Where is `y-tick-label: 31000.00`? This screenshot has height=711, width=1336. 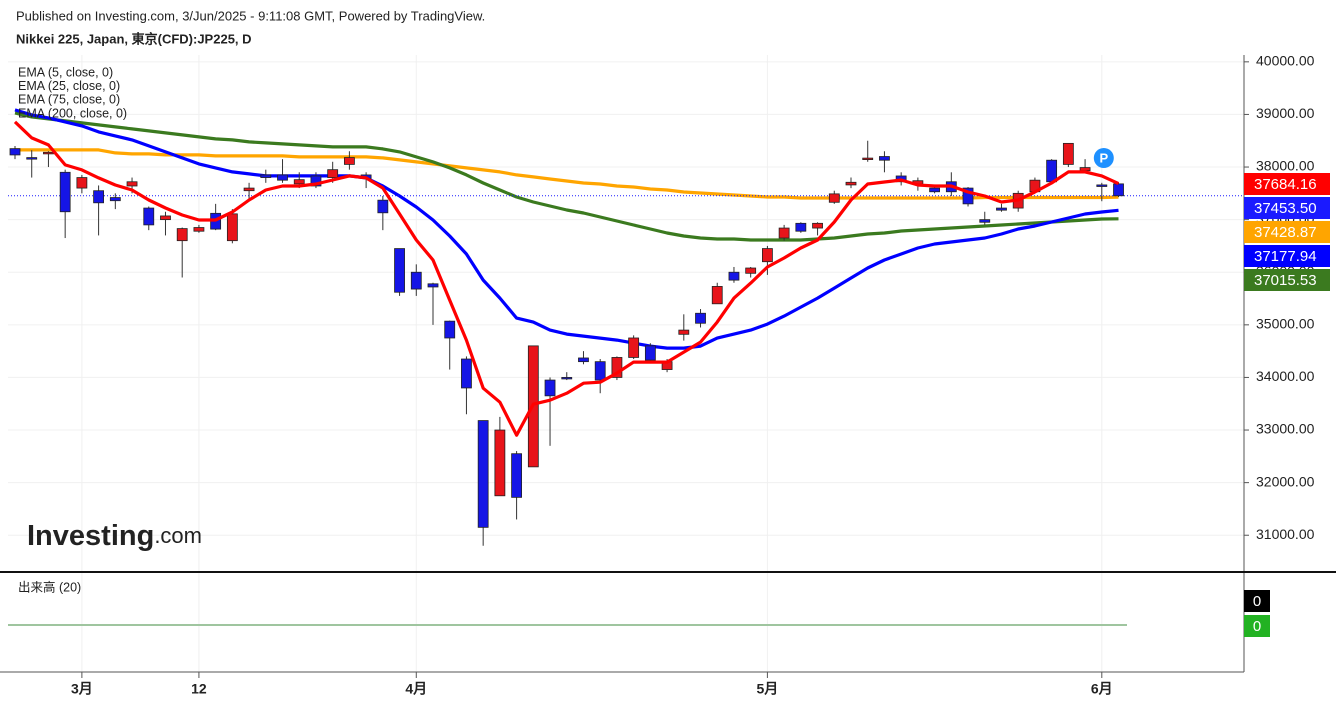 y-tick-label: 31000.00 is located at coordinates (1285, 534).